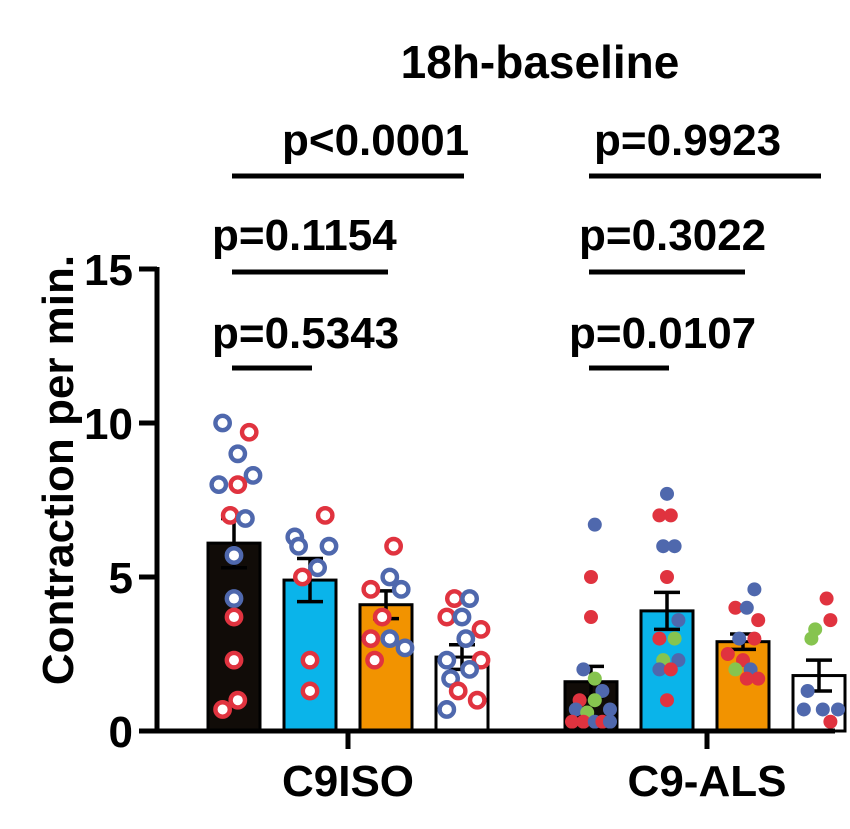 The height and width of the screenshot is (829, 850). Describe the element at coordinates (108, 424) in the screenshot. I see `y-tick-label: 10` at that location.